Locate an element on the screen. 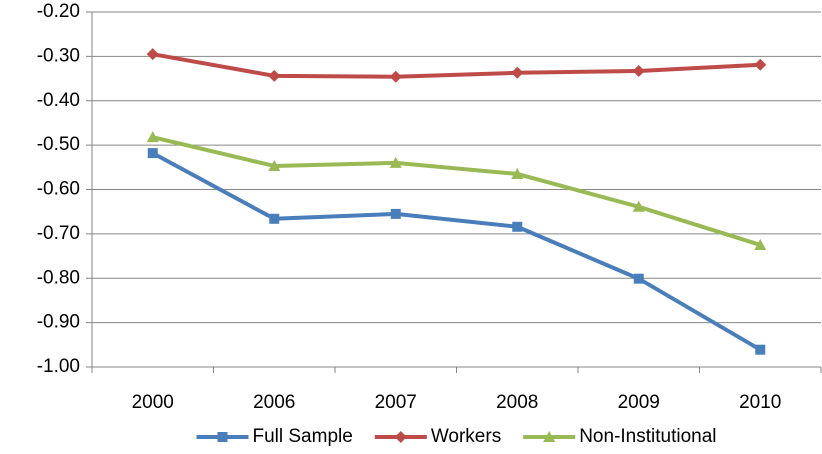 The height and width of the screenshot is (454, 822). series-line is located at coordinates (456, 65).